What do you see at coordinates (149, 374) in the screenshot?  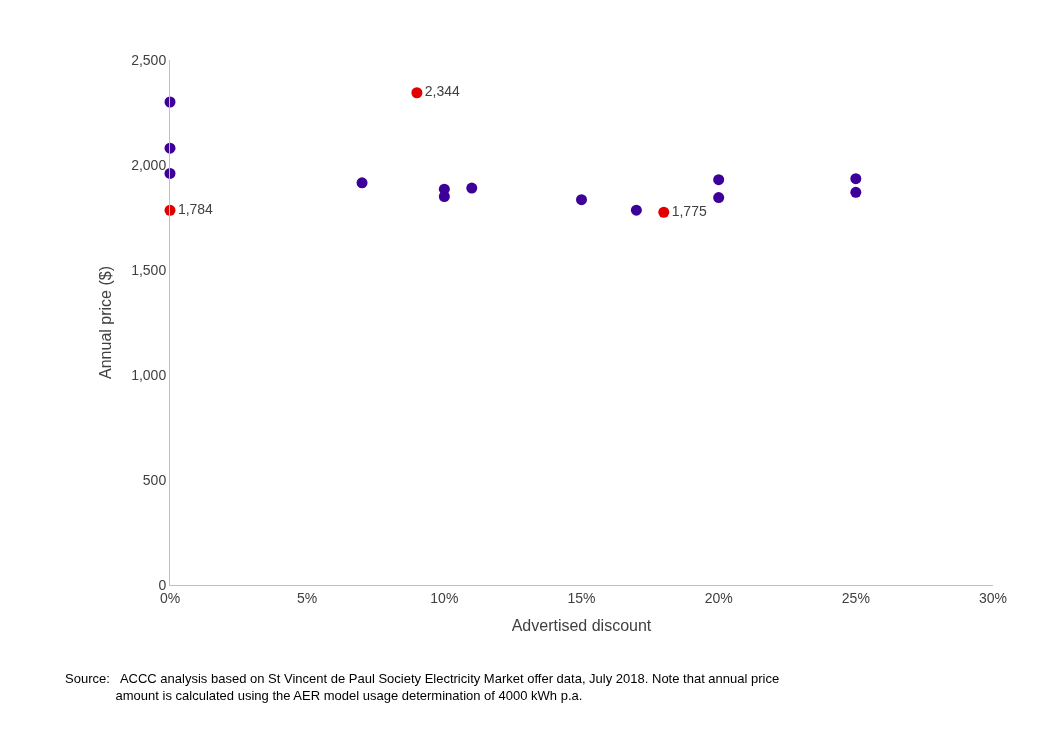 I see `y-tick-label: 1,000` at bounding box center [149, 374].